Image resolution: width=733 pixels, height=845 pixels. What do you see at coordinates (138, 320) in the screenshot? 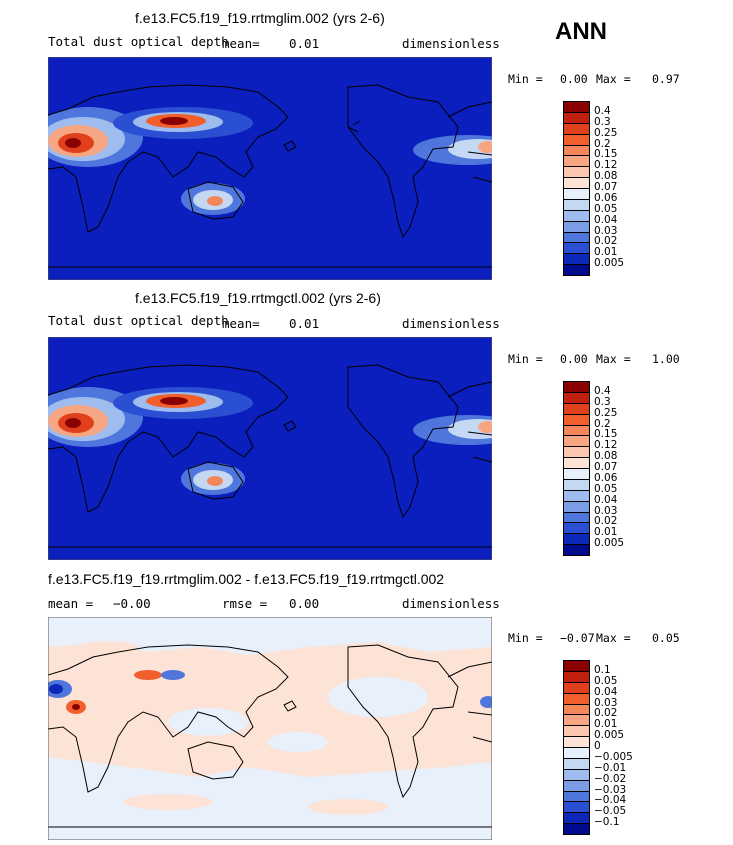
I see `panel-2-variable: Total dust optical depth` at bounding box center [138, 320].